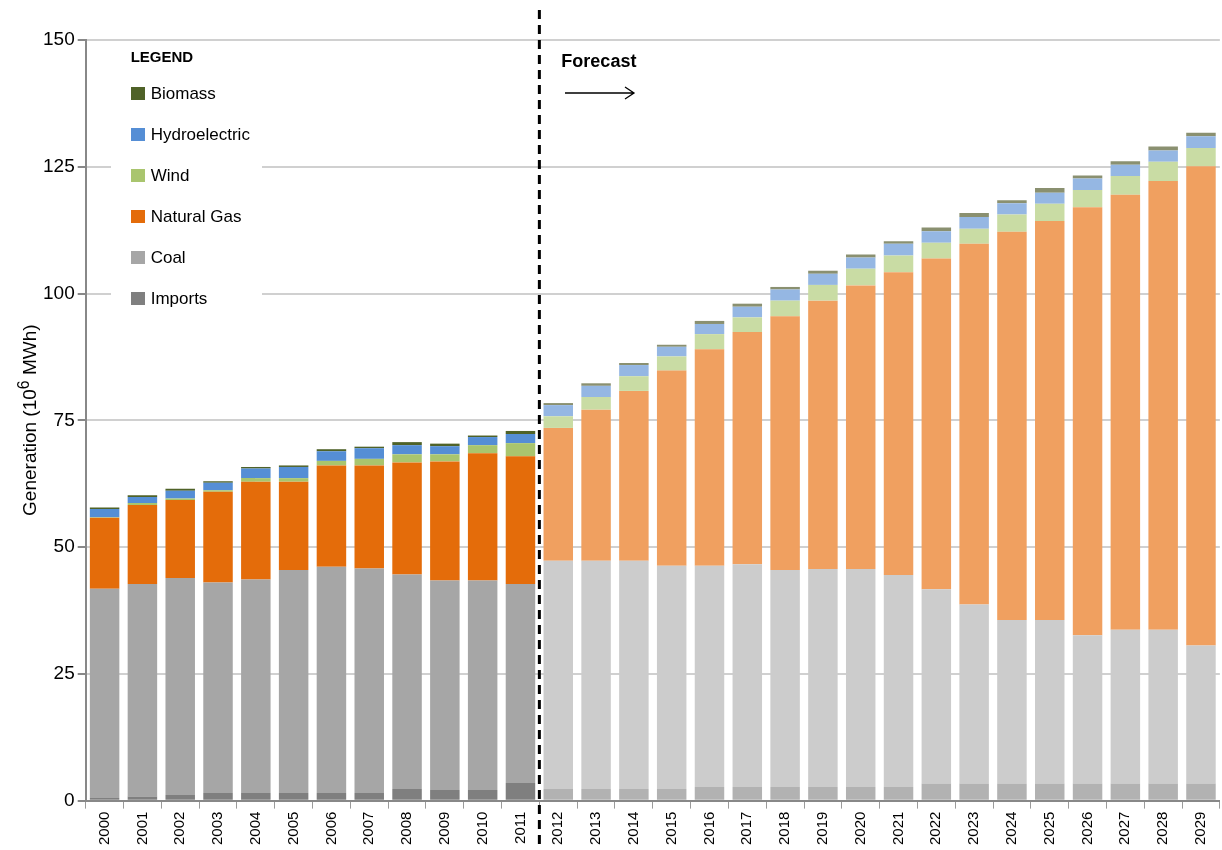 The image size is (1222, 850). What do you see at coordinates (64, 419) in the screenshot?
I see `y-tick-label: 75` at bounding box center [64, 419].